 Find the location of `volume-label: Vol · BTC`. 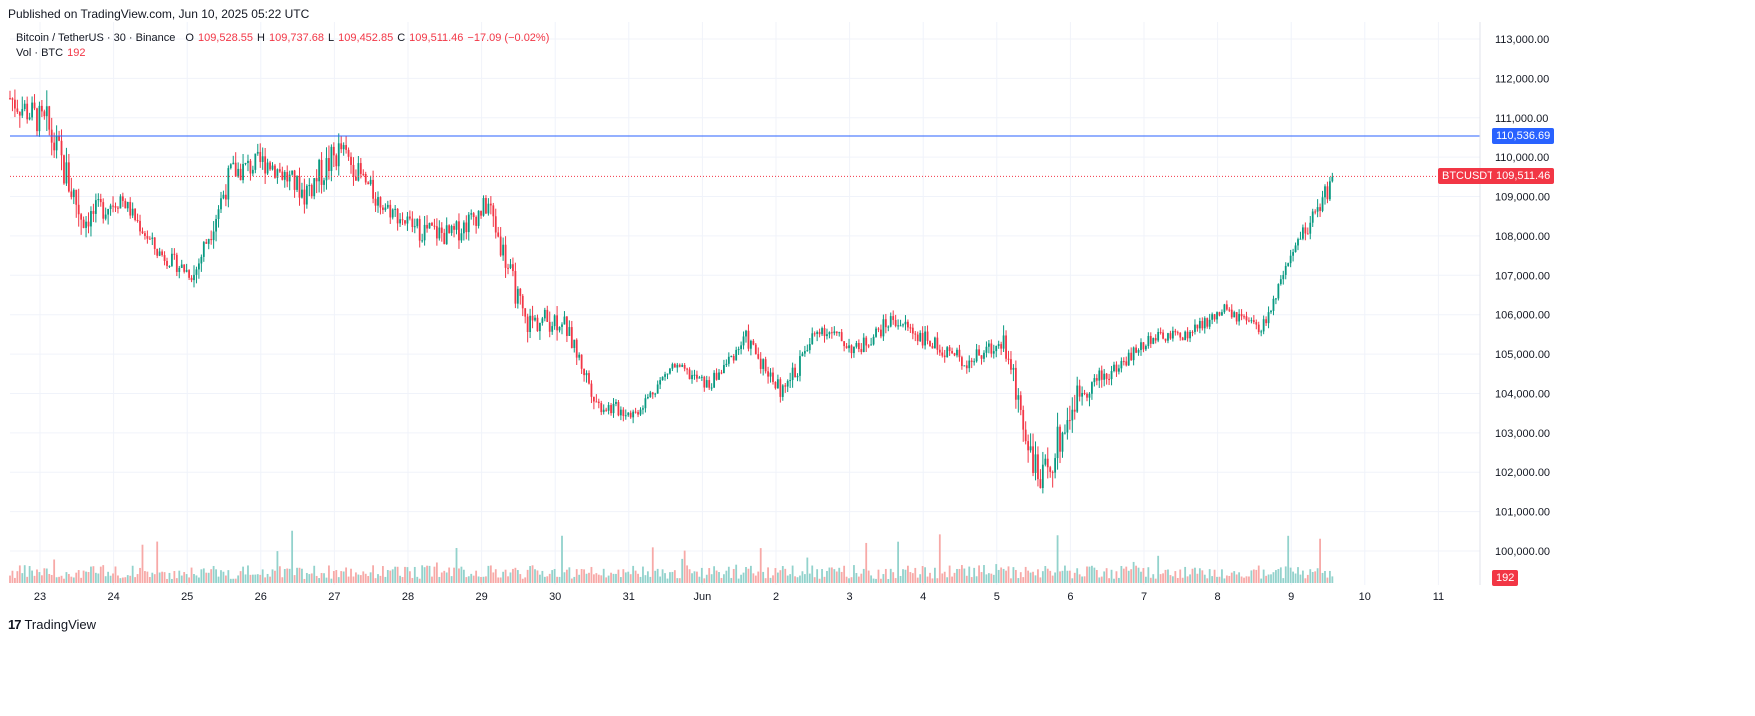

volume-label: Vol · BTC is located at coordinates (40, 53).